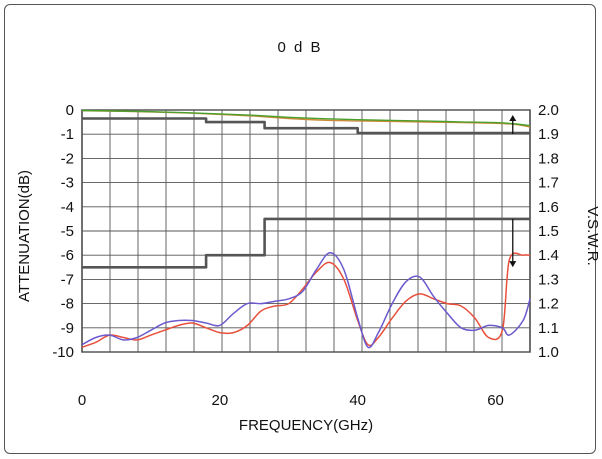  I want to click on y-left-tick-label: -3, so click(67, 183).